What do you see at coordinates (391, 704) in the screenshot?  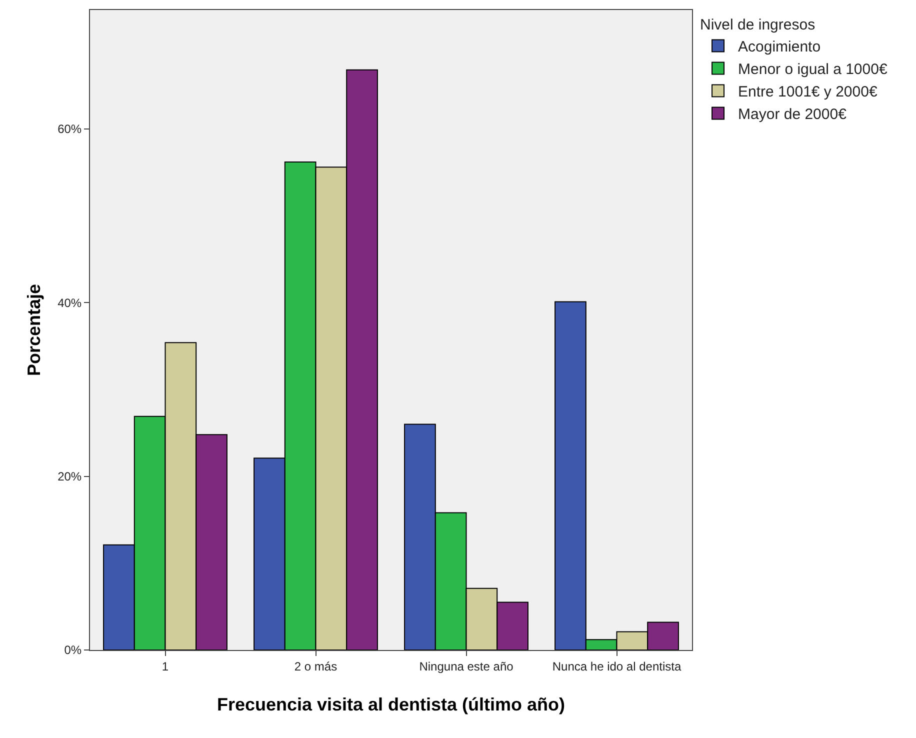 I see `x-axis-title: Frecuencia visita al dentista (último año)` at bounding box center [391, 704].